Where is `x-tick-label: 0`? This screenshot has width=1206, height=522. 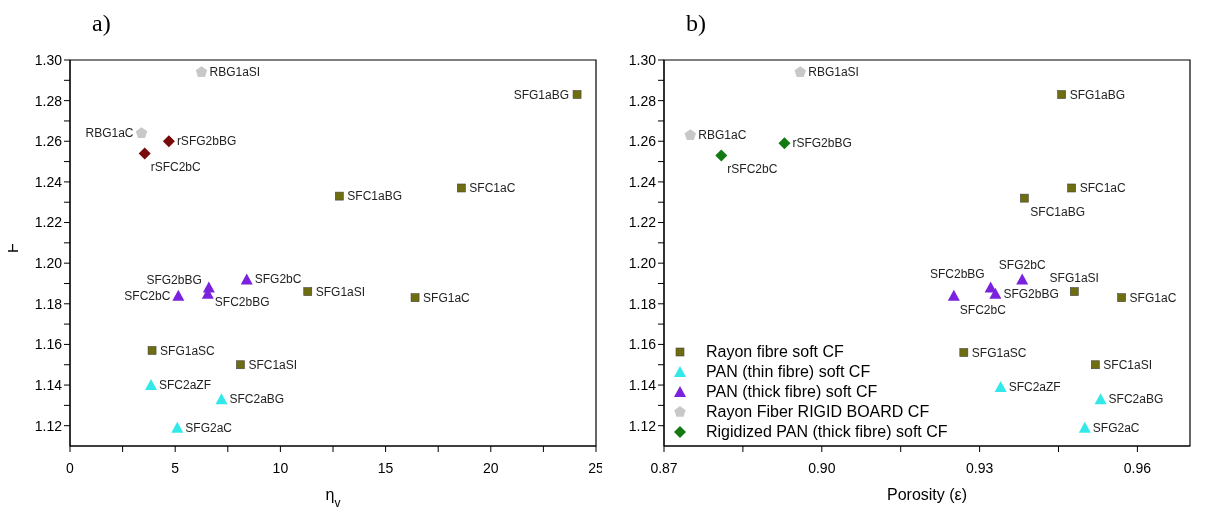 x-tick-label: 0 is located at coordinates (70, 468).